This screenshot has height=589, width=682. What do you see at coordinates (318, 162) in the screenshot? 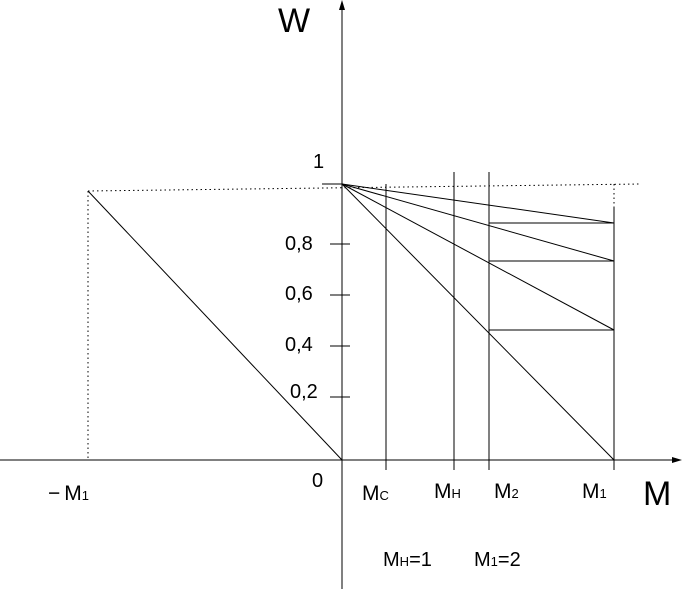
I see `y-tick-label-1: 1` at bounding box center [318, 162].